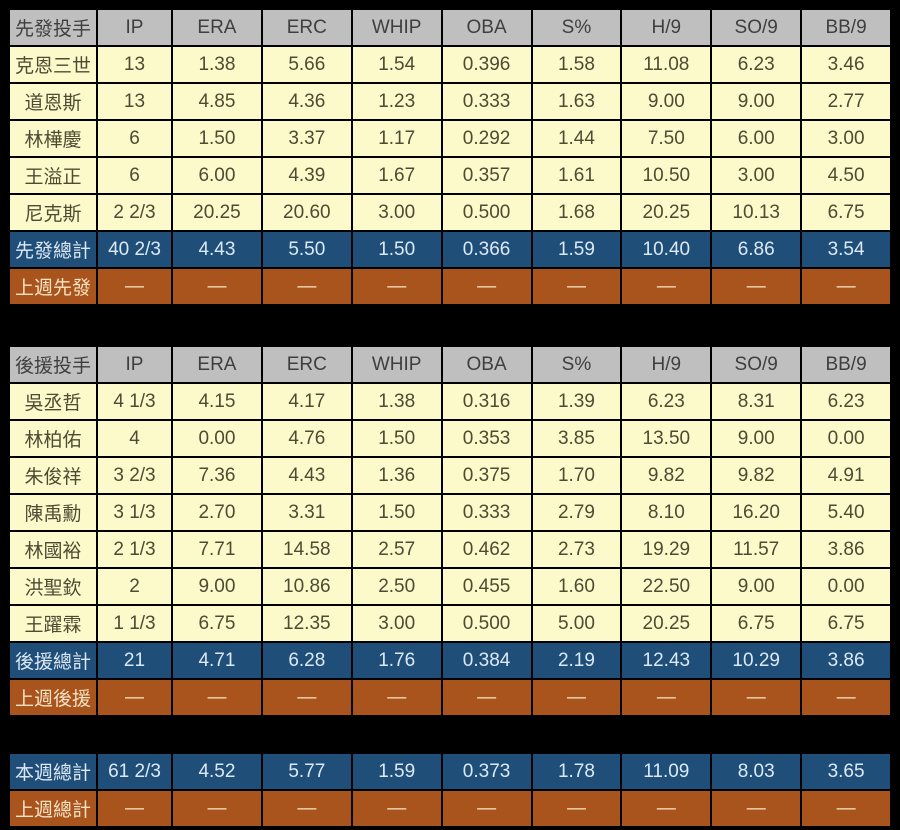 This screenshot has height=830, width=900. I want to click on row-label-cell: 道恩斯, so click(53, 101).